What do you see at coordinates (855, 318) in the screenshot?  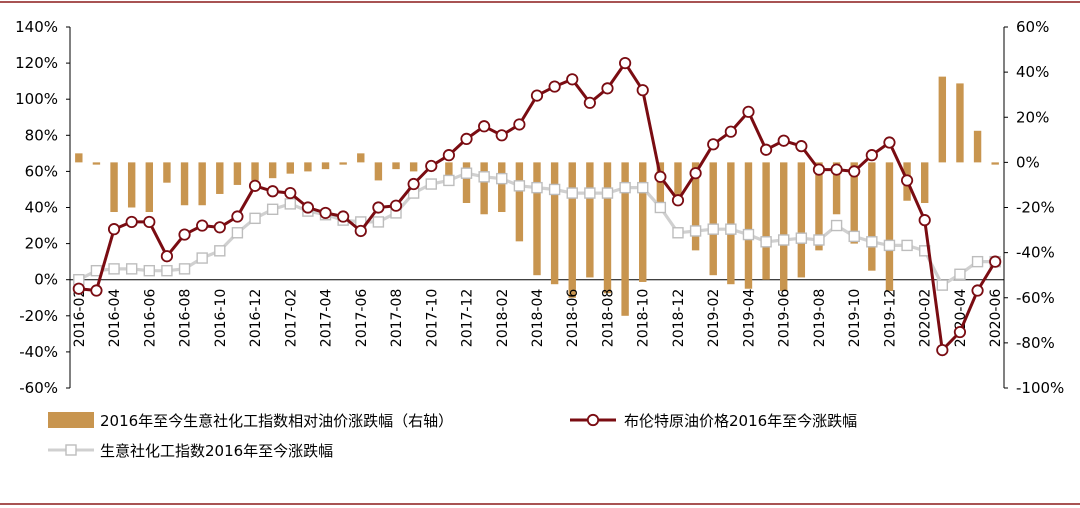 I see `x-tick-label: 2019-10` at bounding box center [855, 318].